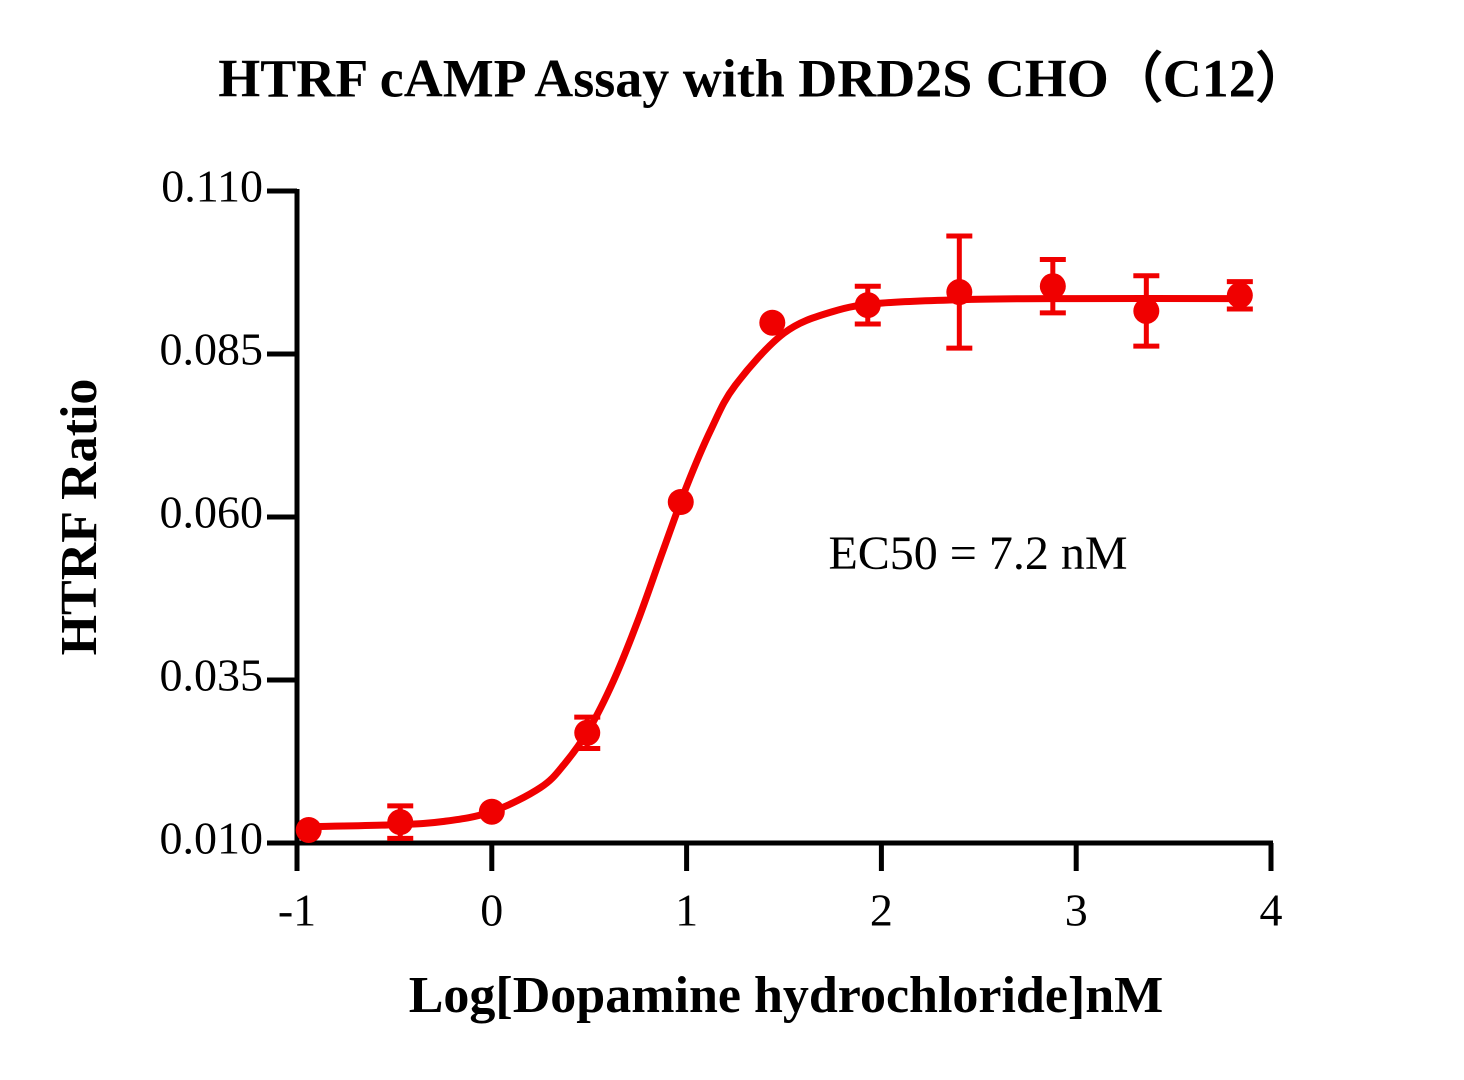  I want to click on x-axis-title: Log[Dopamine hydrochloride]nM, so click(786, 995).